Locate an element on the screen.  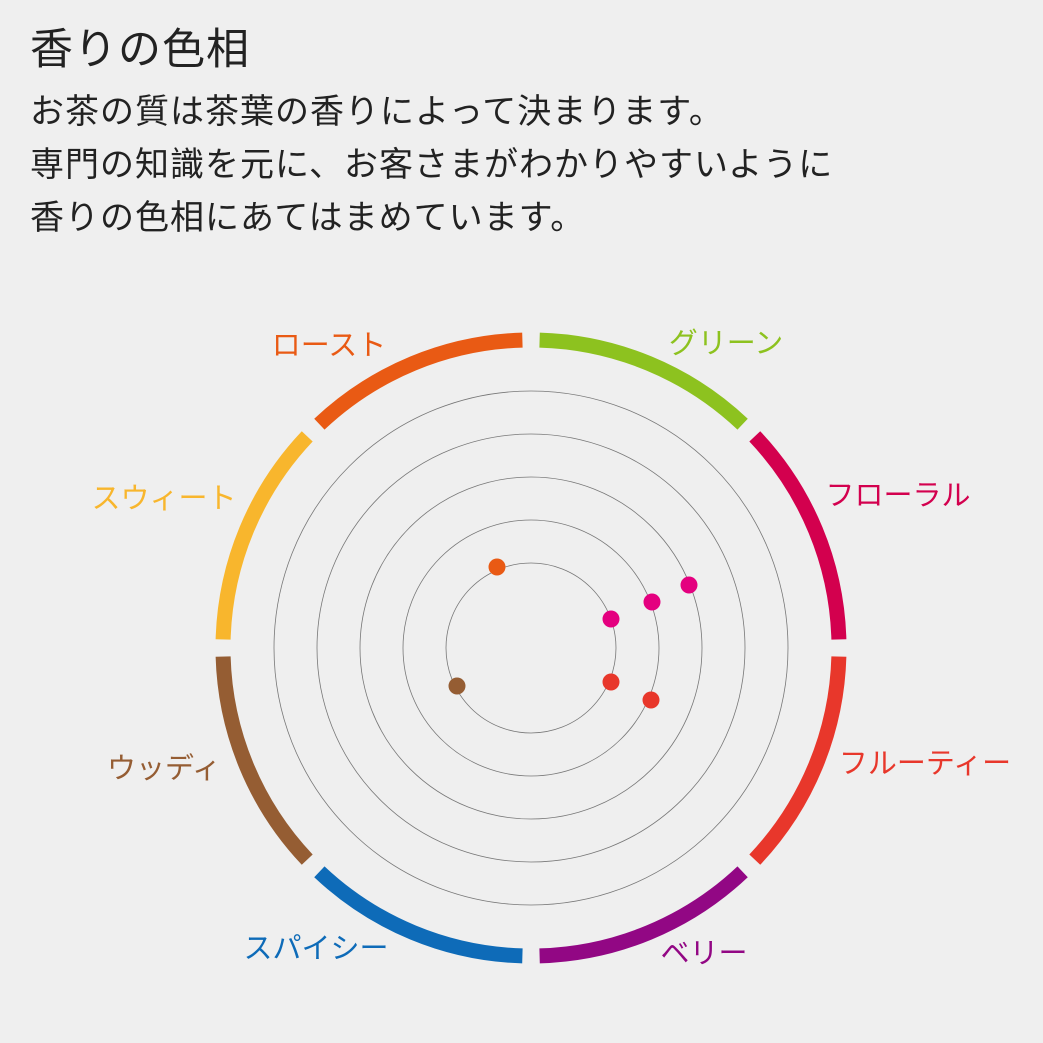
segment-label-4: ベリー is located at coordinates (703, 953).